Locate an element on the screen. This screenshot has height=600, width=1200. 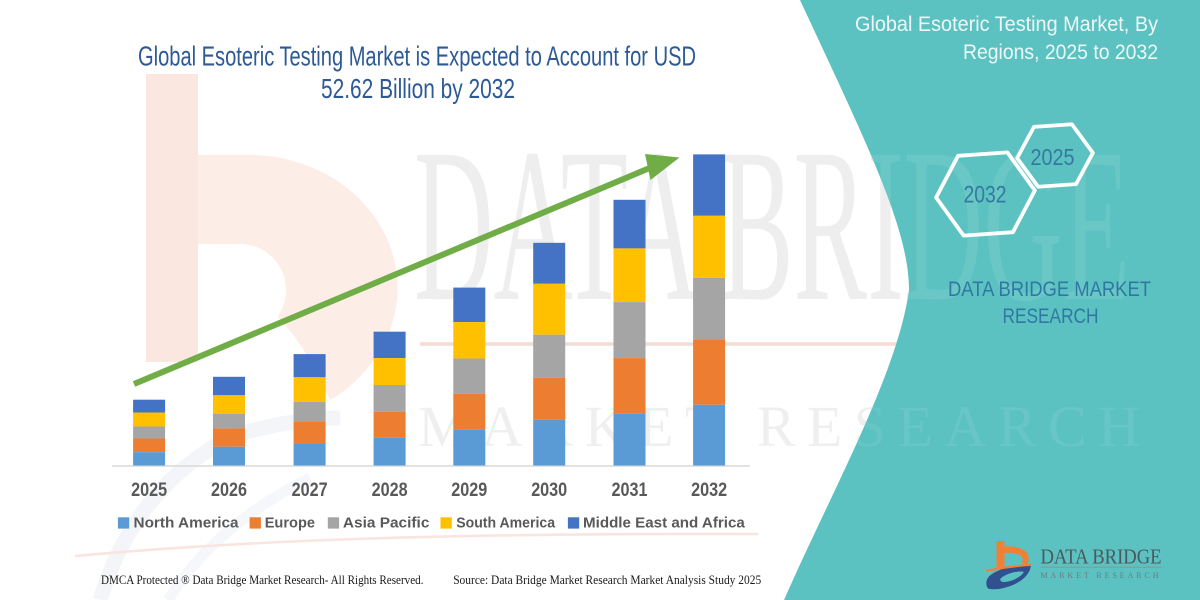
svg-text: 52.62 Billion by 2032 is located at coordinates (418, 88).